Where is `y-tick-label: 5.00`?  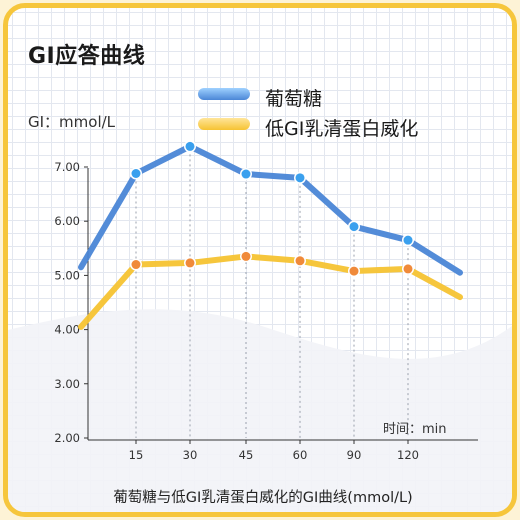
y-tick-label: 5.00 is located at coordinates (67, 275).